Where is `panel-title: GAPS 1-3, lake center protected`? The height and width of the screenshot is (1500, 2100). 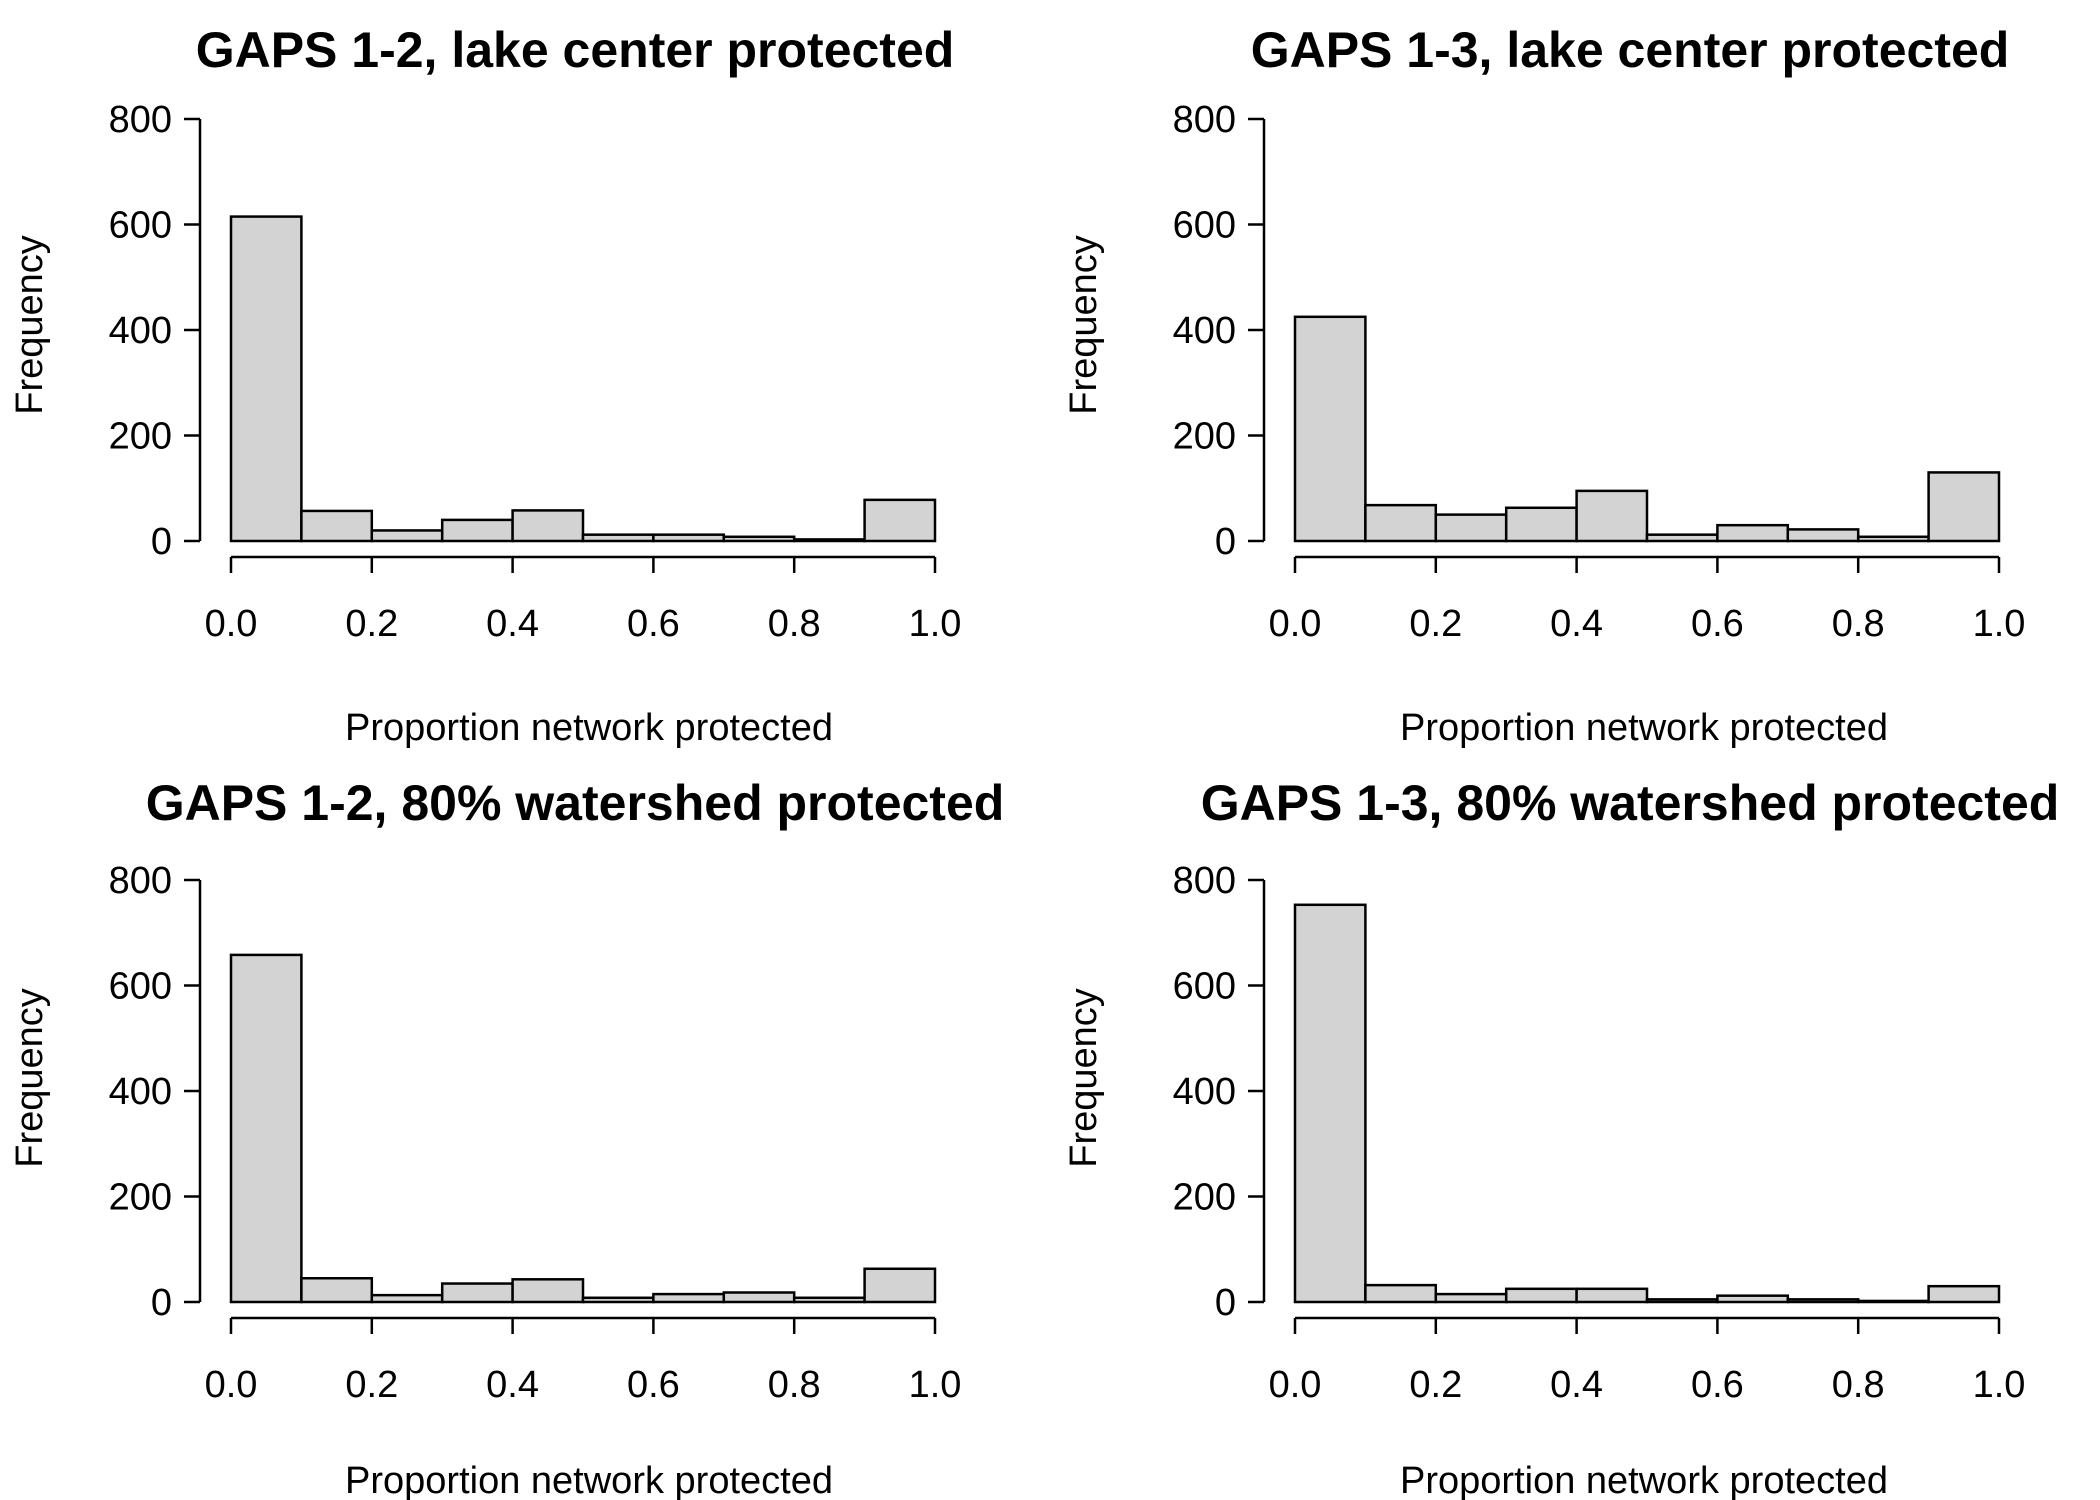 panel-title: GAPS 1-3, lake center protected is located at coordinates (1630, 50).